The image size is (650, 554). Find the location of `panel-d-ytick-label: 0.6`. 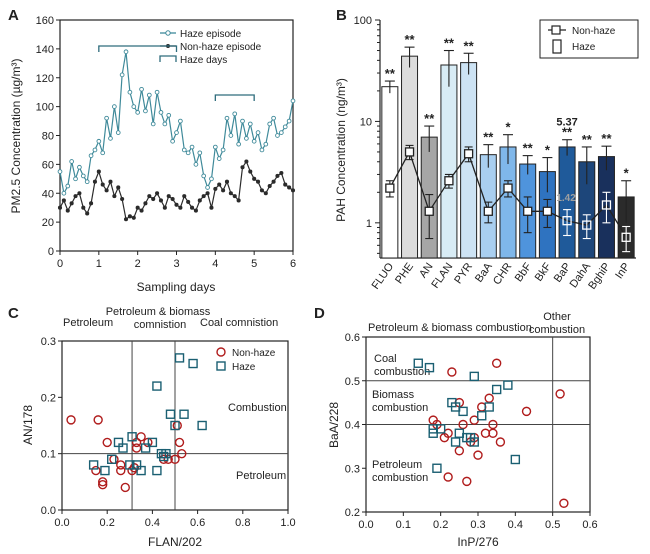

panel-d-ytick-label: 0.6 is located at coordinates (352, 338).